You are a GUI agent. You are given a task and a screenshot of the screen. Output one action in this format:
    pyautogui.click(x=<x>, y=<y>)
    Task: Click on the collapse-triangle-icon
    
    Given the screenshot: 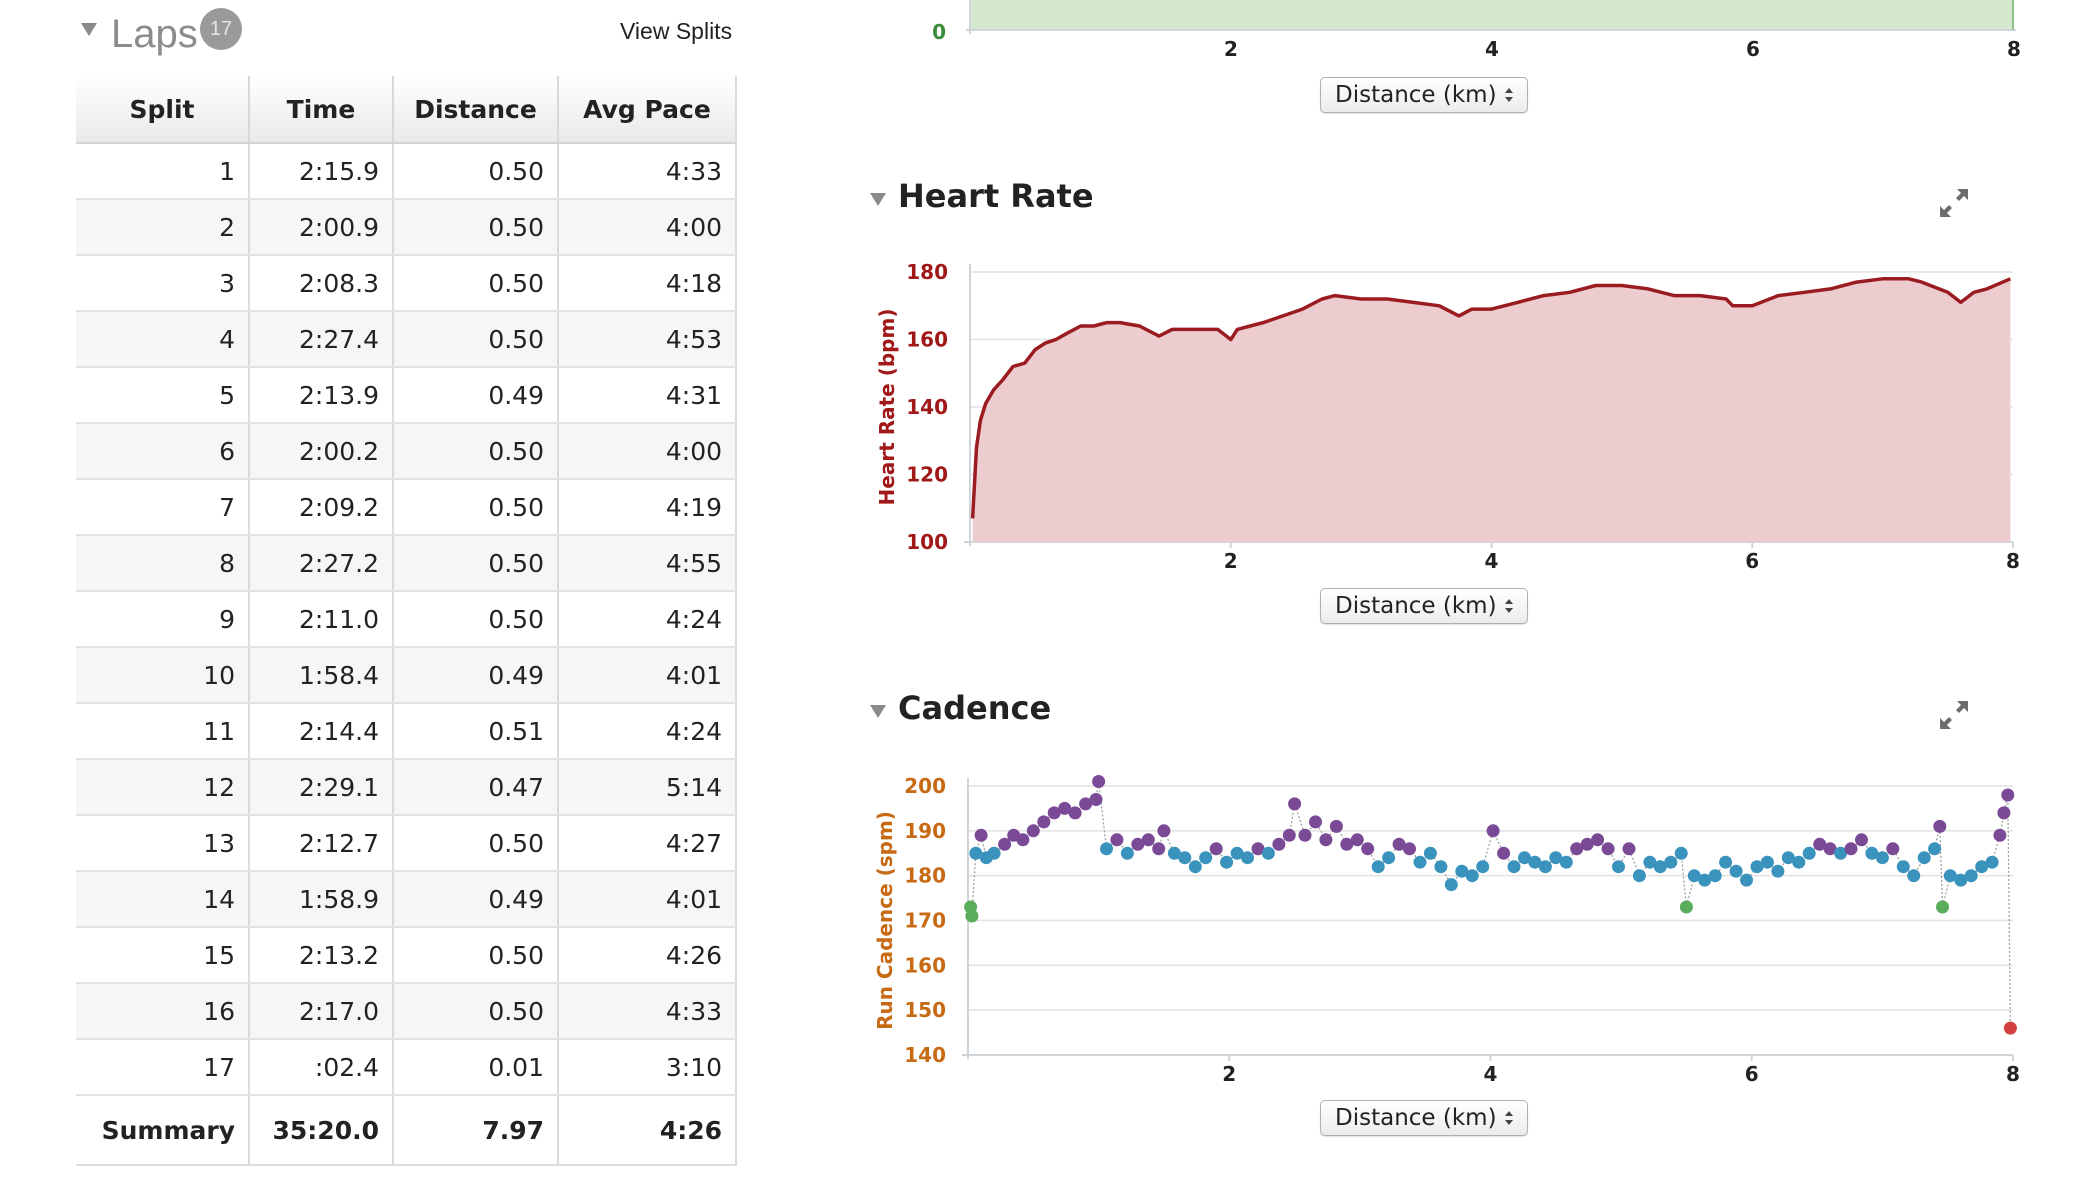 What is the action you would take?
    pyautogui.click(x=89, y=29)
    